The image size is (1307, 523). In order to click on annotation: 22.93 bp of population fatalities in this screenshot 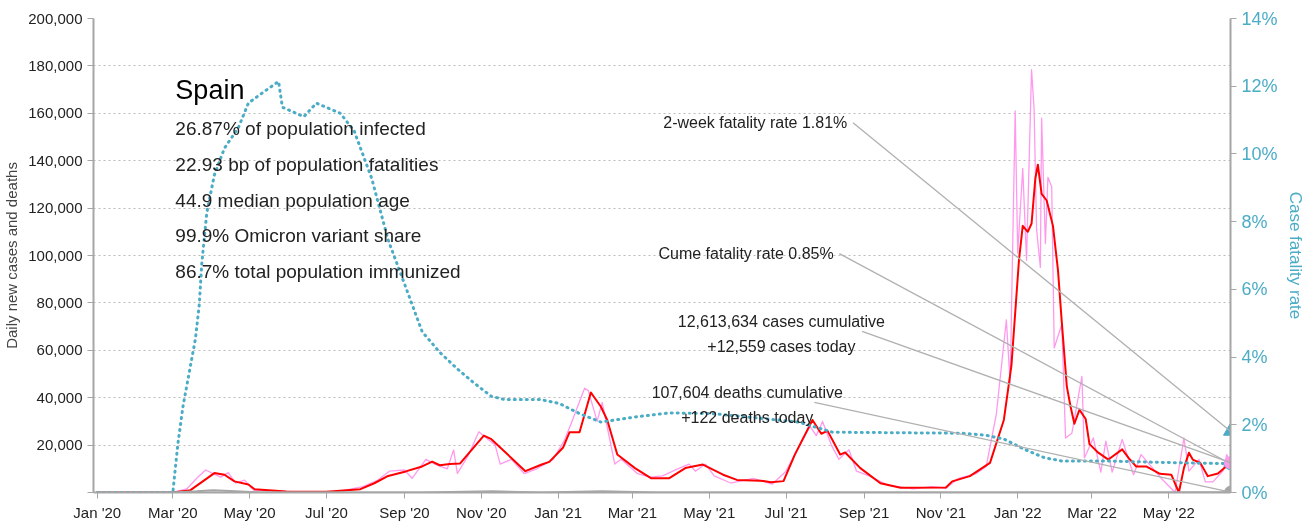, I will do `click(307, 164)`.